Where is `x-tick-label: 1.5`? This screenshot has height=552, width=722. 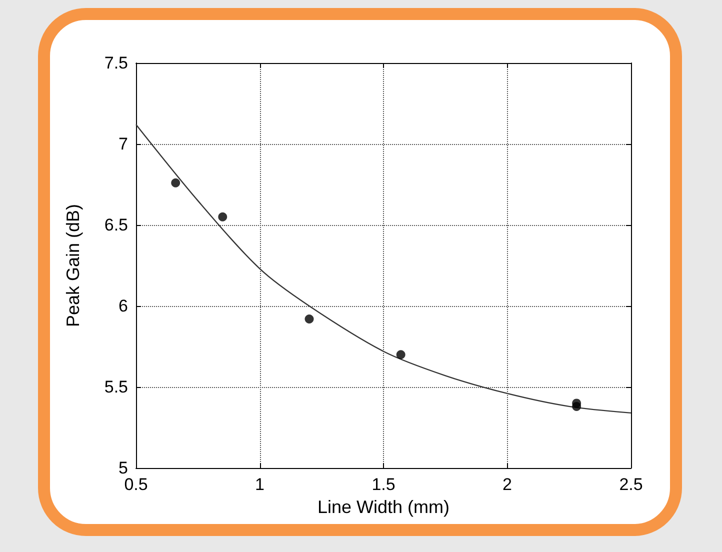 x-tick-label: 1.5 is located at coordinates (384, 484).